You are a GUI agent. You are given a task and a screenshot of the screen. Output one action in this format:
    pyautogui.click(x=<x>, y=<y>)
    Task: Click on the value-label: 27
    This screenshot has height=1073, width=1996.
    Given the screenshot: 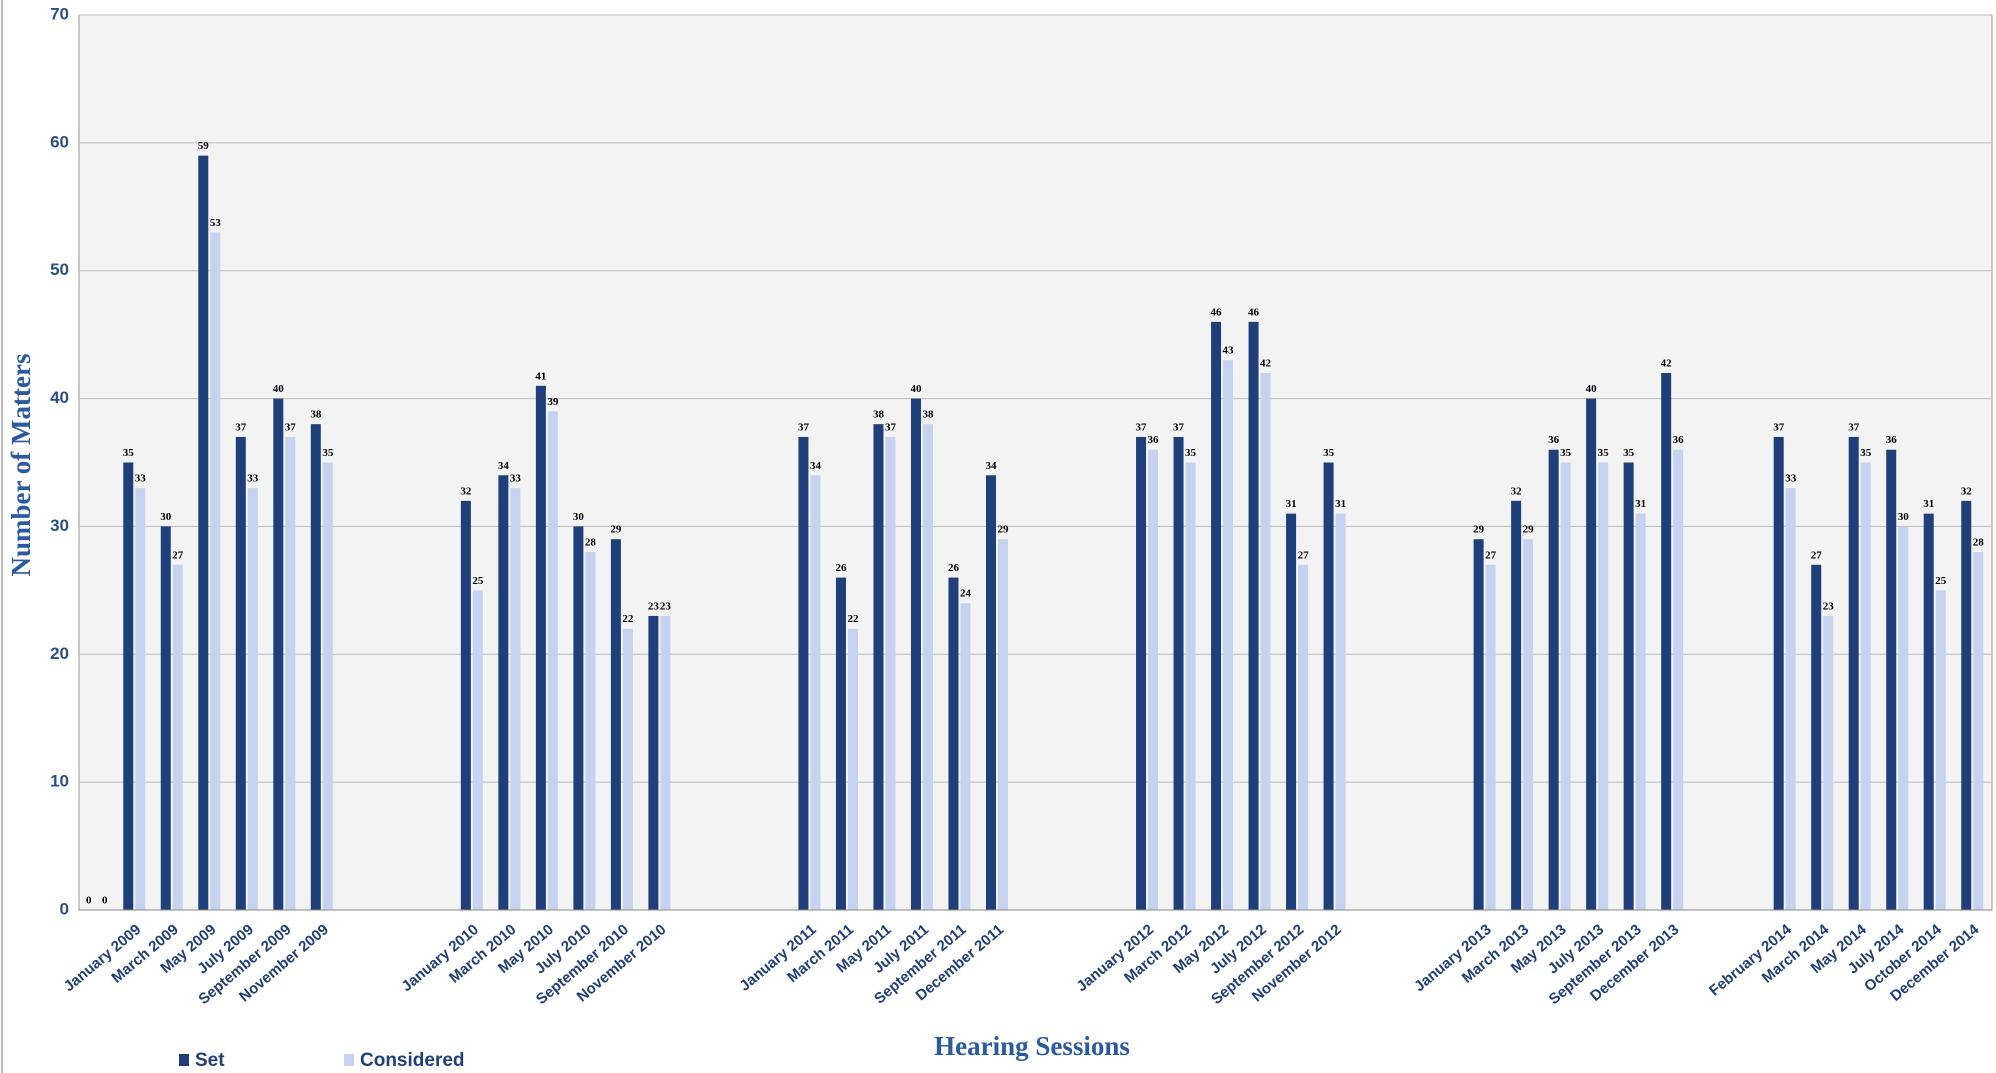 What is the action you would take?
    pyautogui.click(x=1304, y=555)
    